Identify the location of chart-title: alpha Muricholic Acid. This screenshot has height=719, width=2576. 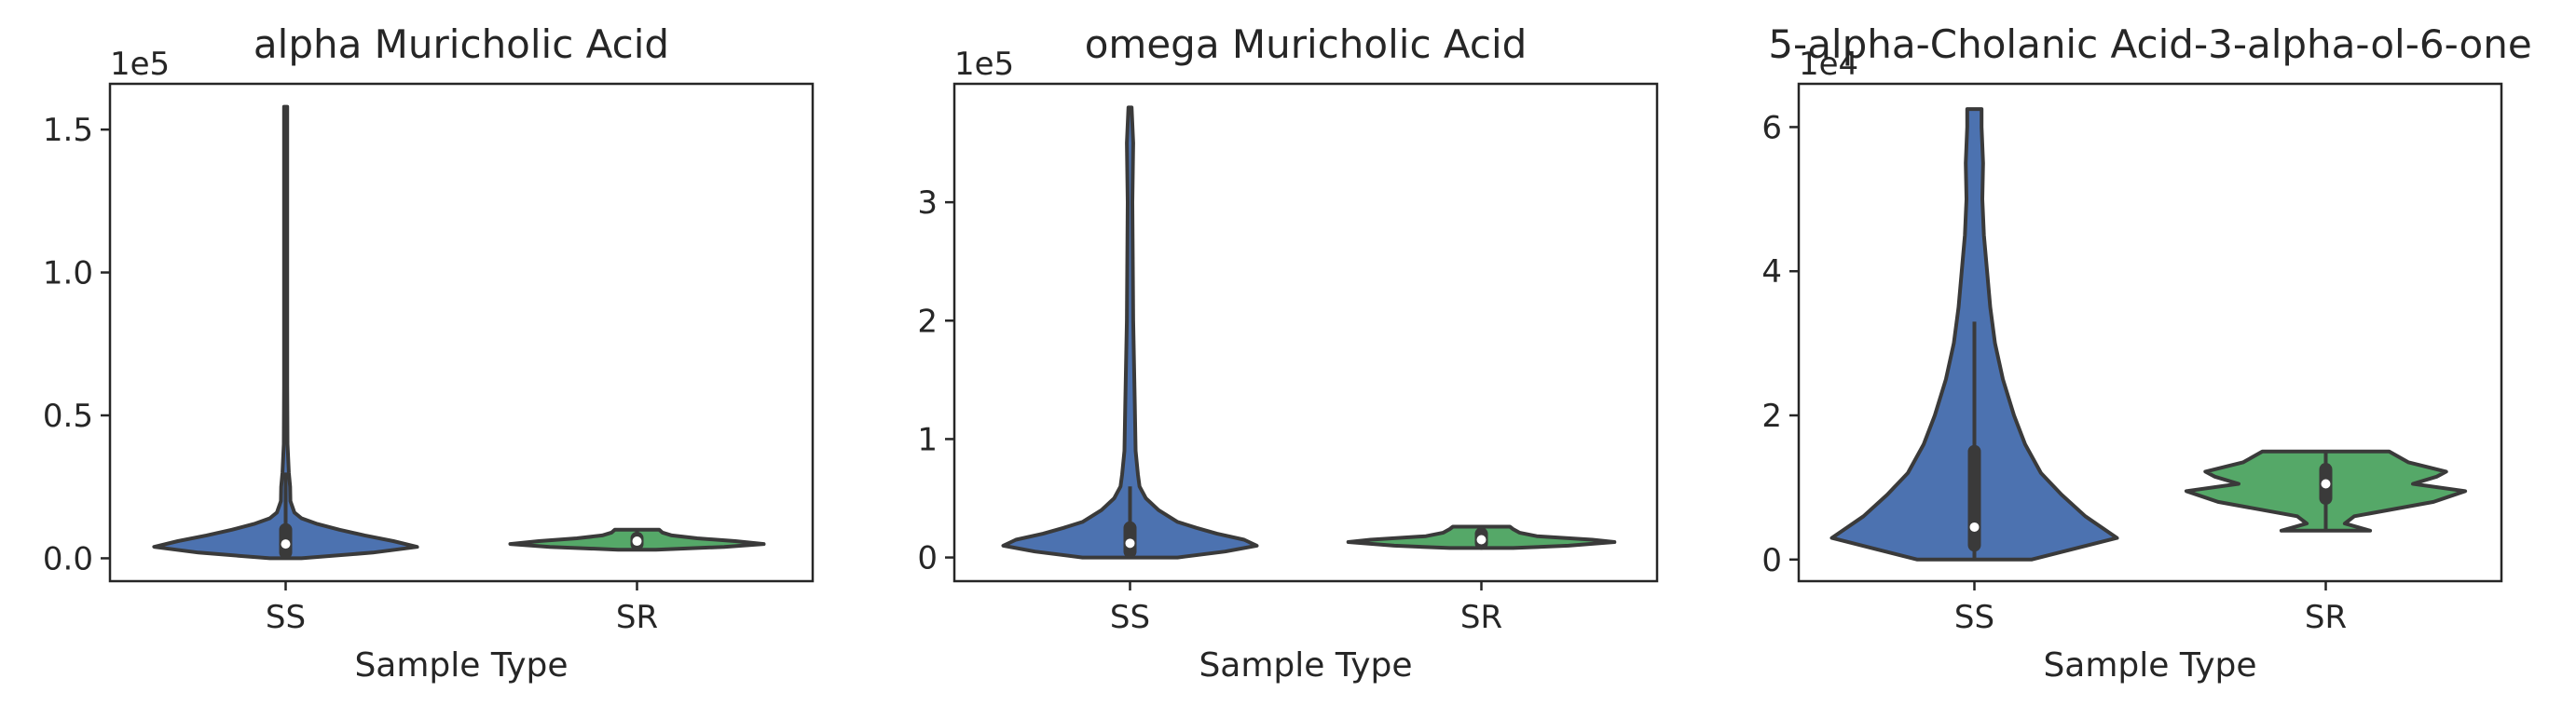
(461, 44).